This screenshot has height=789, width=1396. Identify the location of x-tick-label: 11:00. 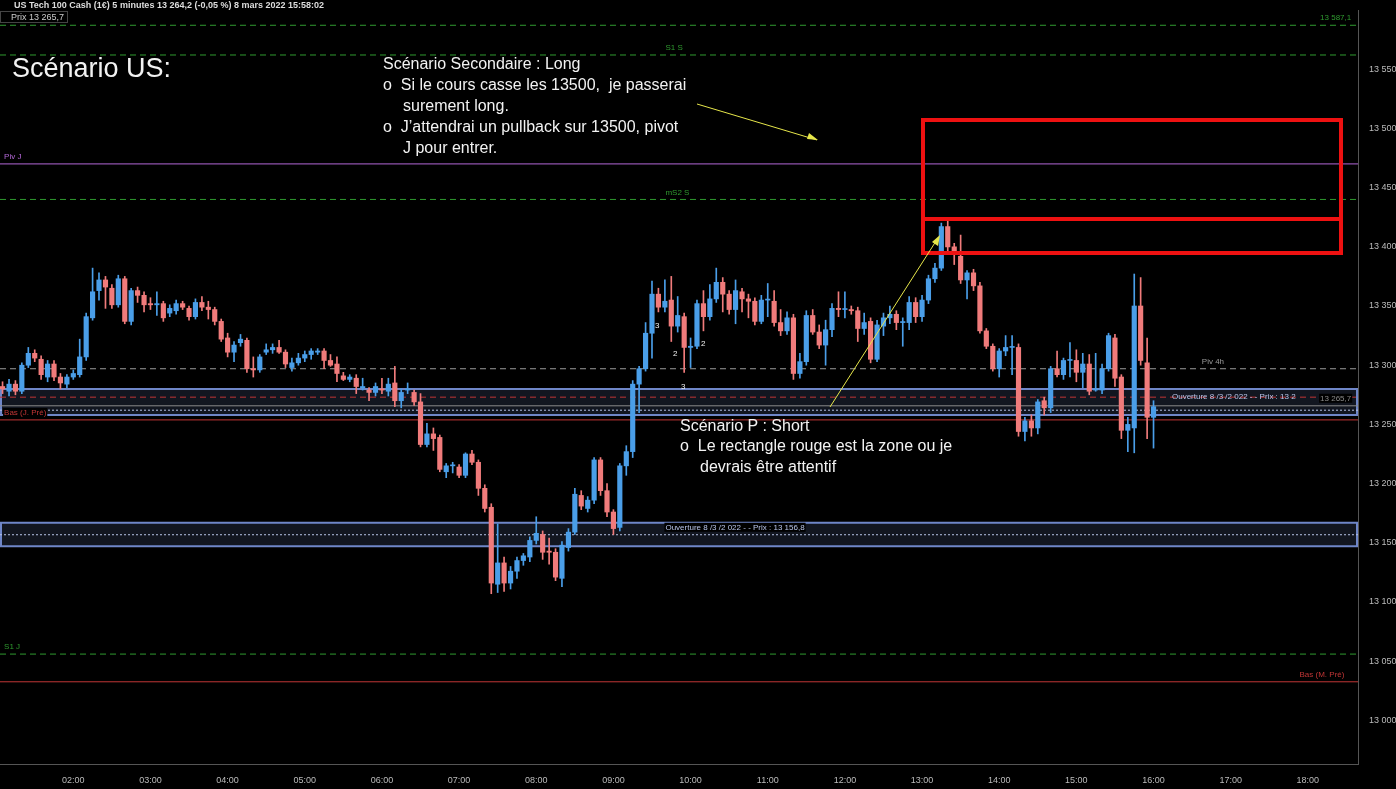
(767, 780).